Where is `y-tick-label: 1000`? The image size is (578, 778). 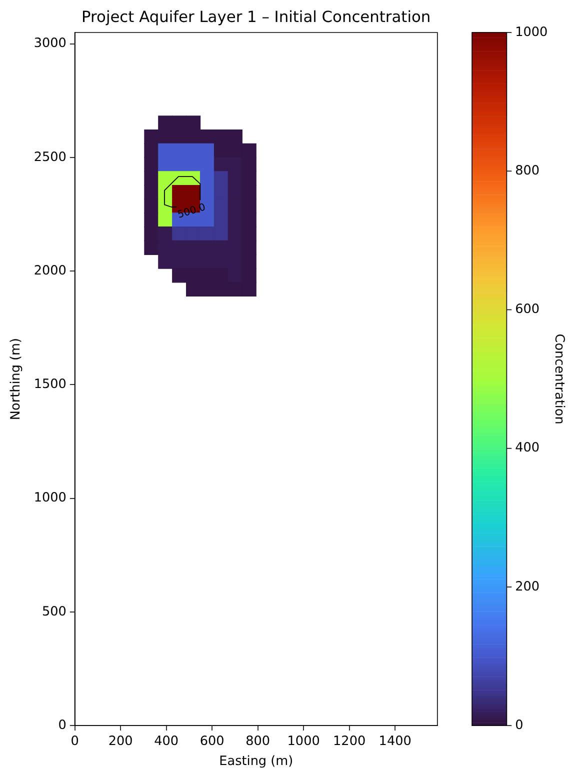
y-tick-label: 1000 is located at coordinates (50, 498).